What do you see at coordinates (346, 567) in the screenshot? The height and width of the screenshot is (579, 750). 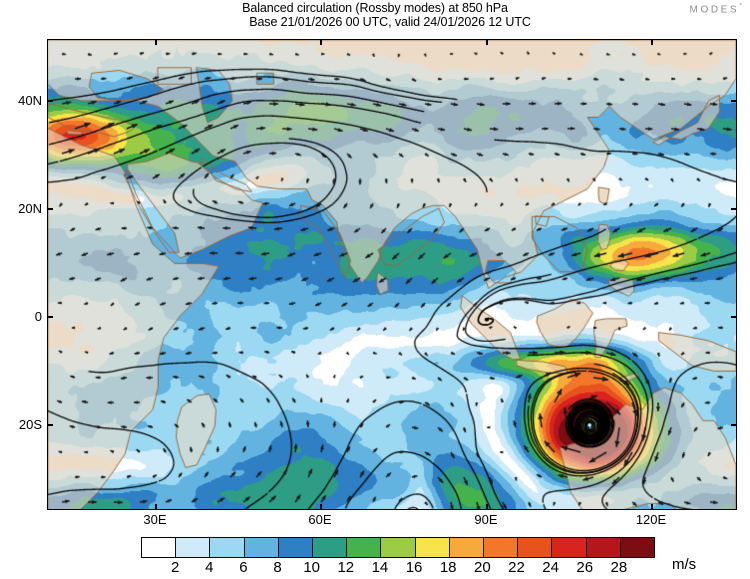 I see `colorbar-tick-12: 12` at bounding box center [346, 567].